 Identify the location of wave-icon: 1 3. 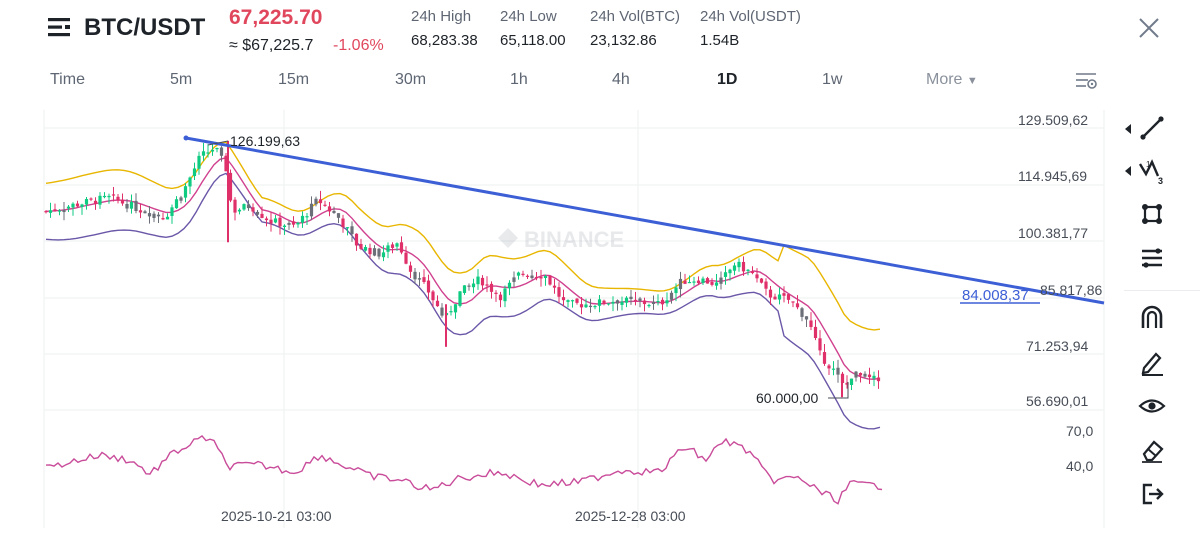
(1152, 170).